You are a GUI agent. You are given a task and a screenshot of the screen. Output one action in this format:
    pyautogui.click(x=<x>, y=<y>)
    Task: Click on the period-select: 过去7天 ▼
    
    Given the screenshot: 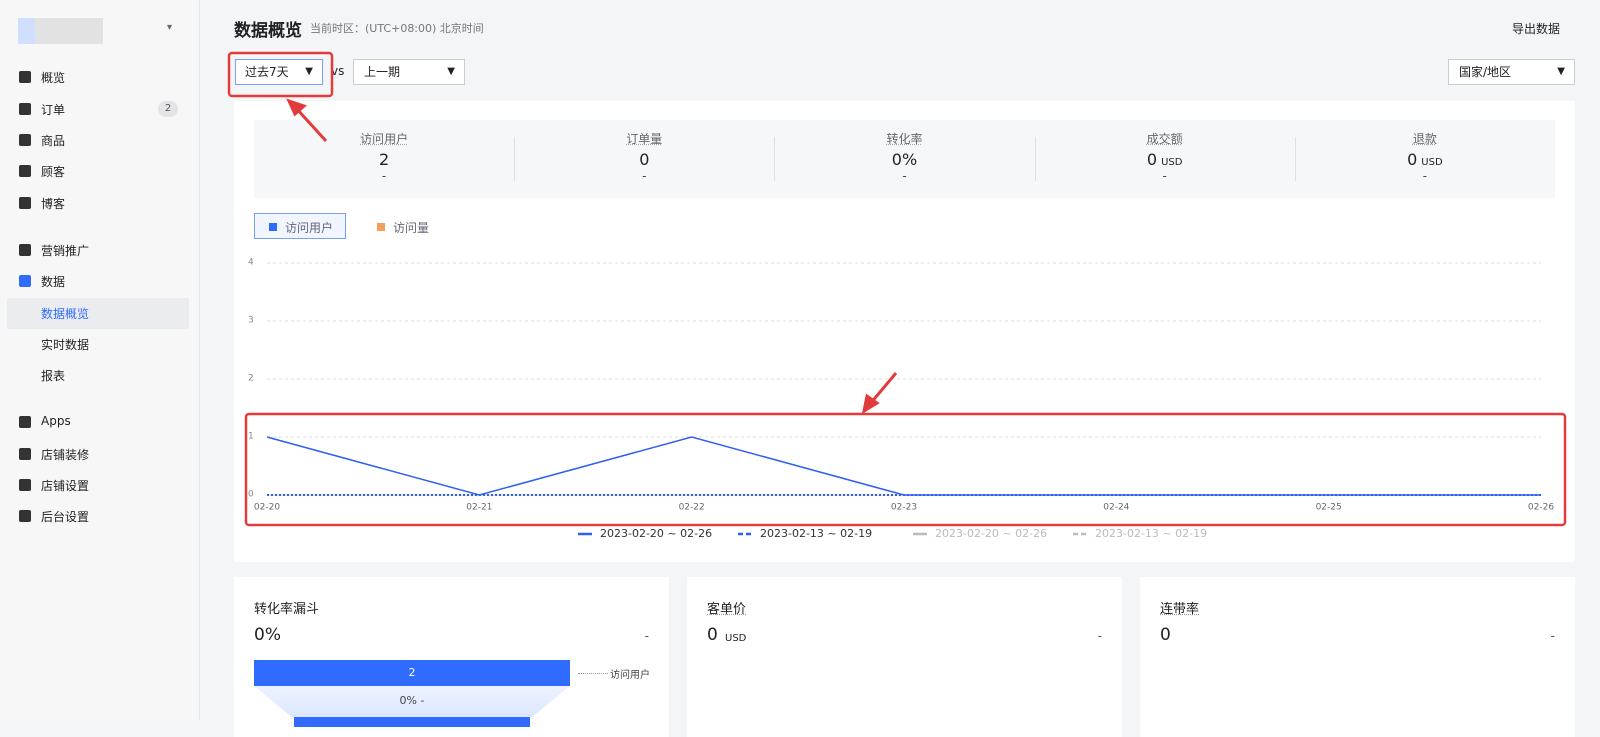 What is the action you would take?
    pyautogui.click(x=279, y=72)
    